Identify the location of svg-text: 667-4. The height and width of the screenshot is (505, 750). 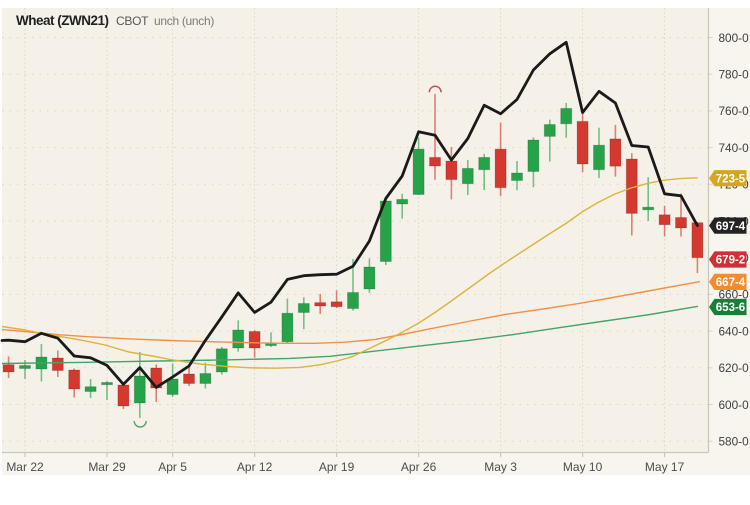
(731, 283).